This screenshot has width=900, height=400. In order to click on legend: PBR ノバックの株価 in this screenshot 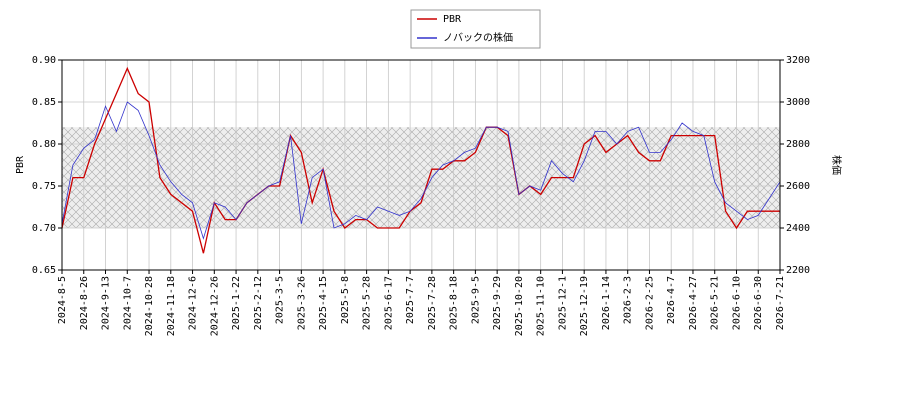, I will do `click(475, 29)`.